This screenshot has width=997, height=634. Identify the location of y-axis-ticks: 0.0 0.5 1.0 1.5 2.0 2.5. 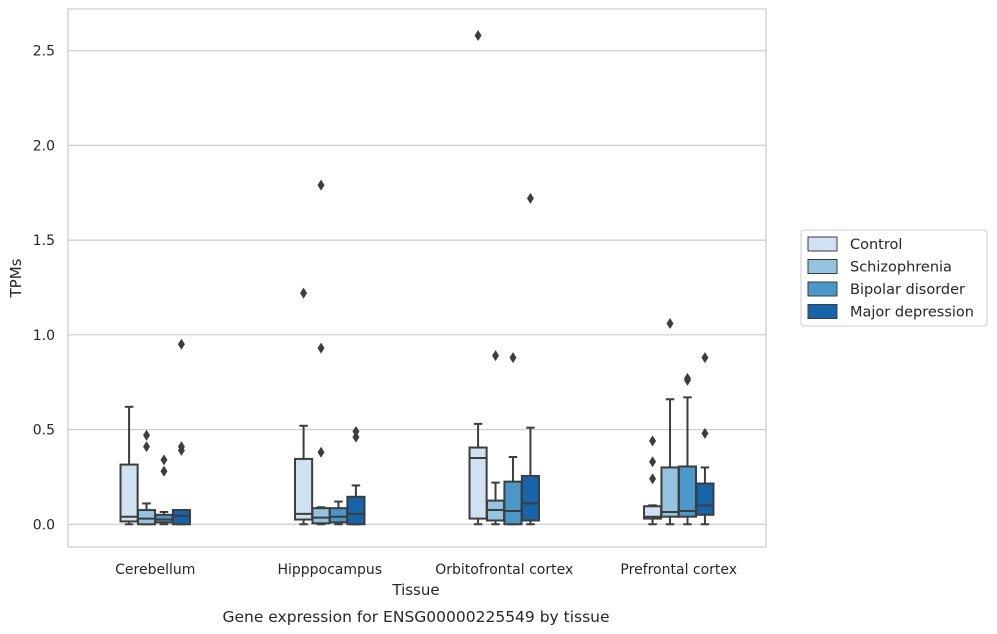
(44, 289).